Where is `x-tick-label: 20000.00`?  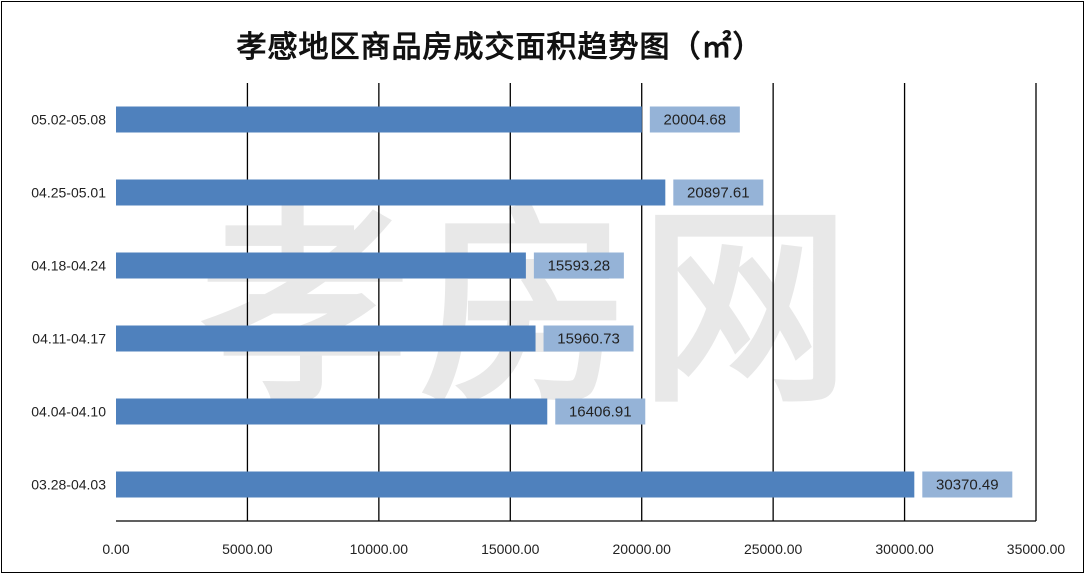 x-tick-label: 20000.00 is located at coordinates (642, 549).